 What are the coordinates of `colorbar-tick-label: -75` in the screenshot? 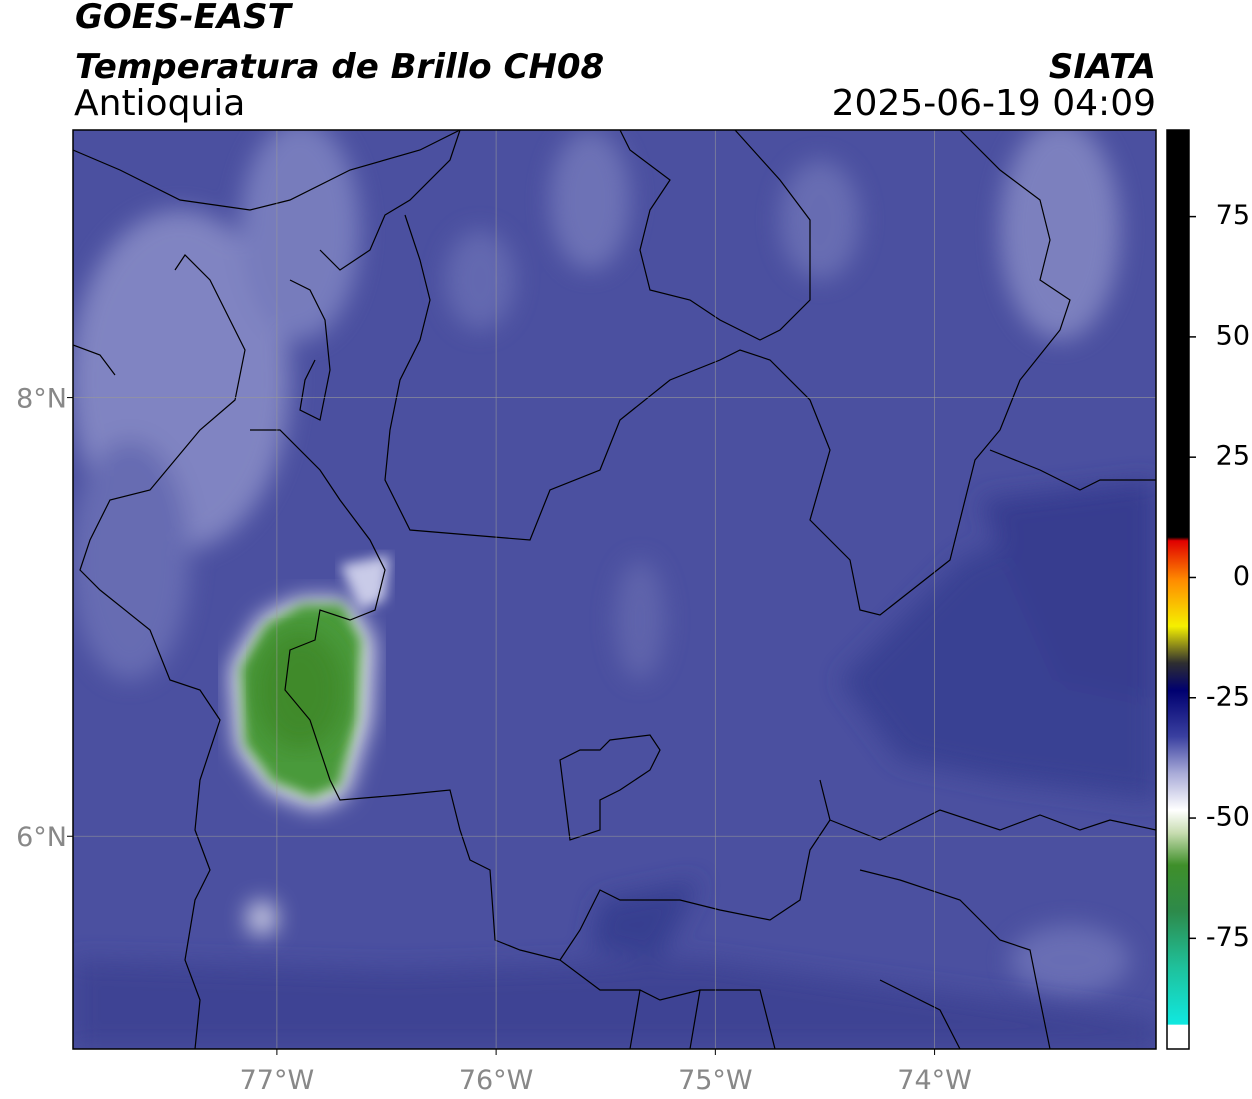 It's located at (1228, 937).